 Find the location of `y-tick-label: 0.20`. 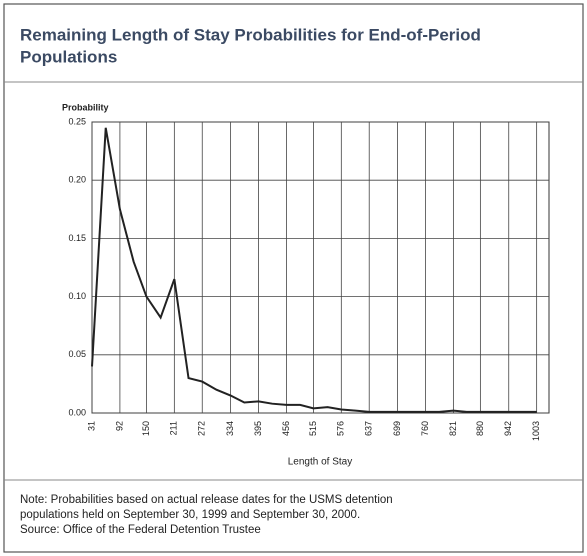

y-tick-label: 0.20 is located at coordinates (77, 180).